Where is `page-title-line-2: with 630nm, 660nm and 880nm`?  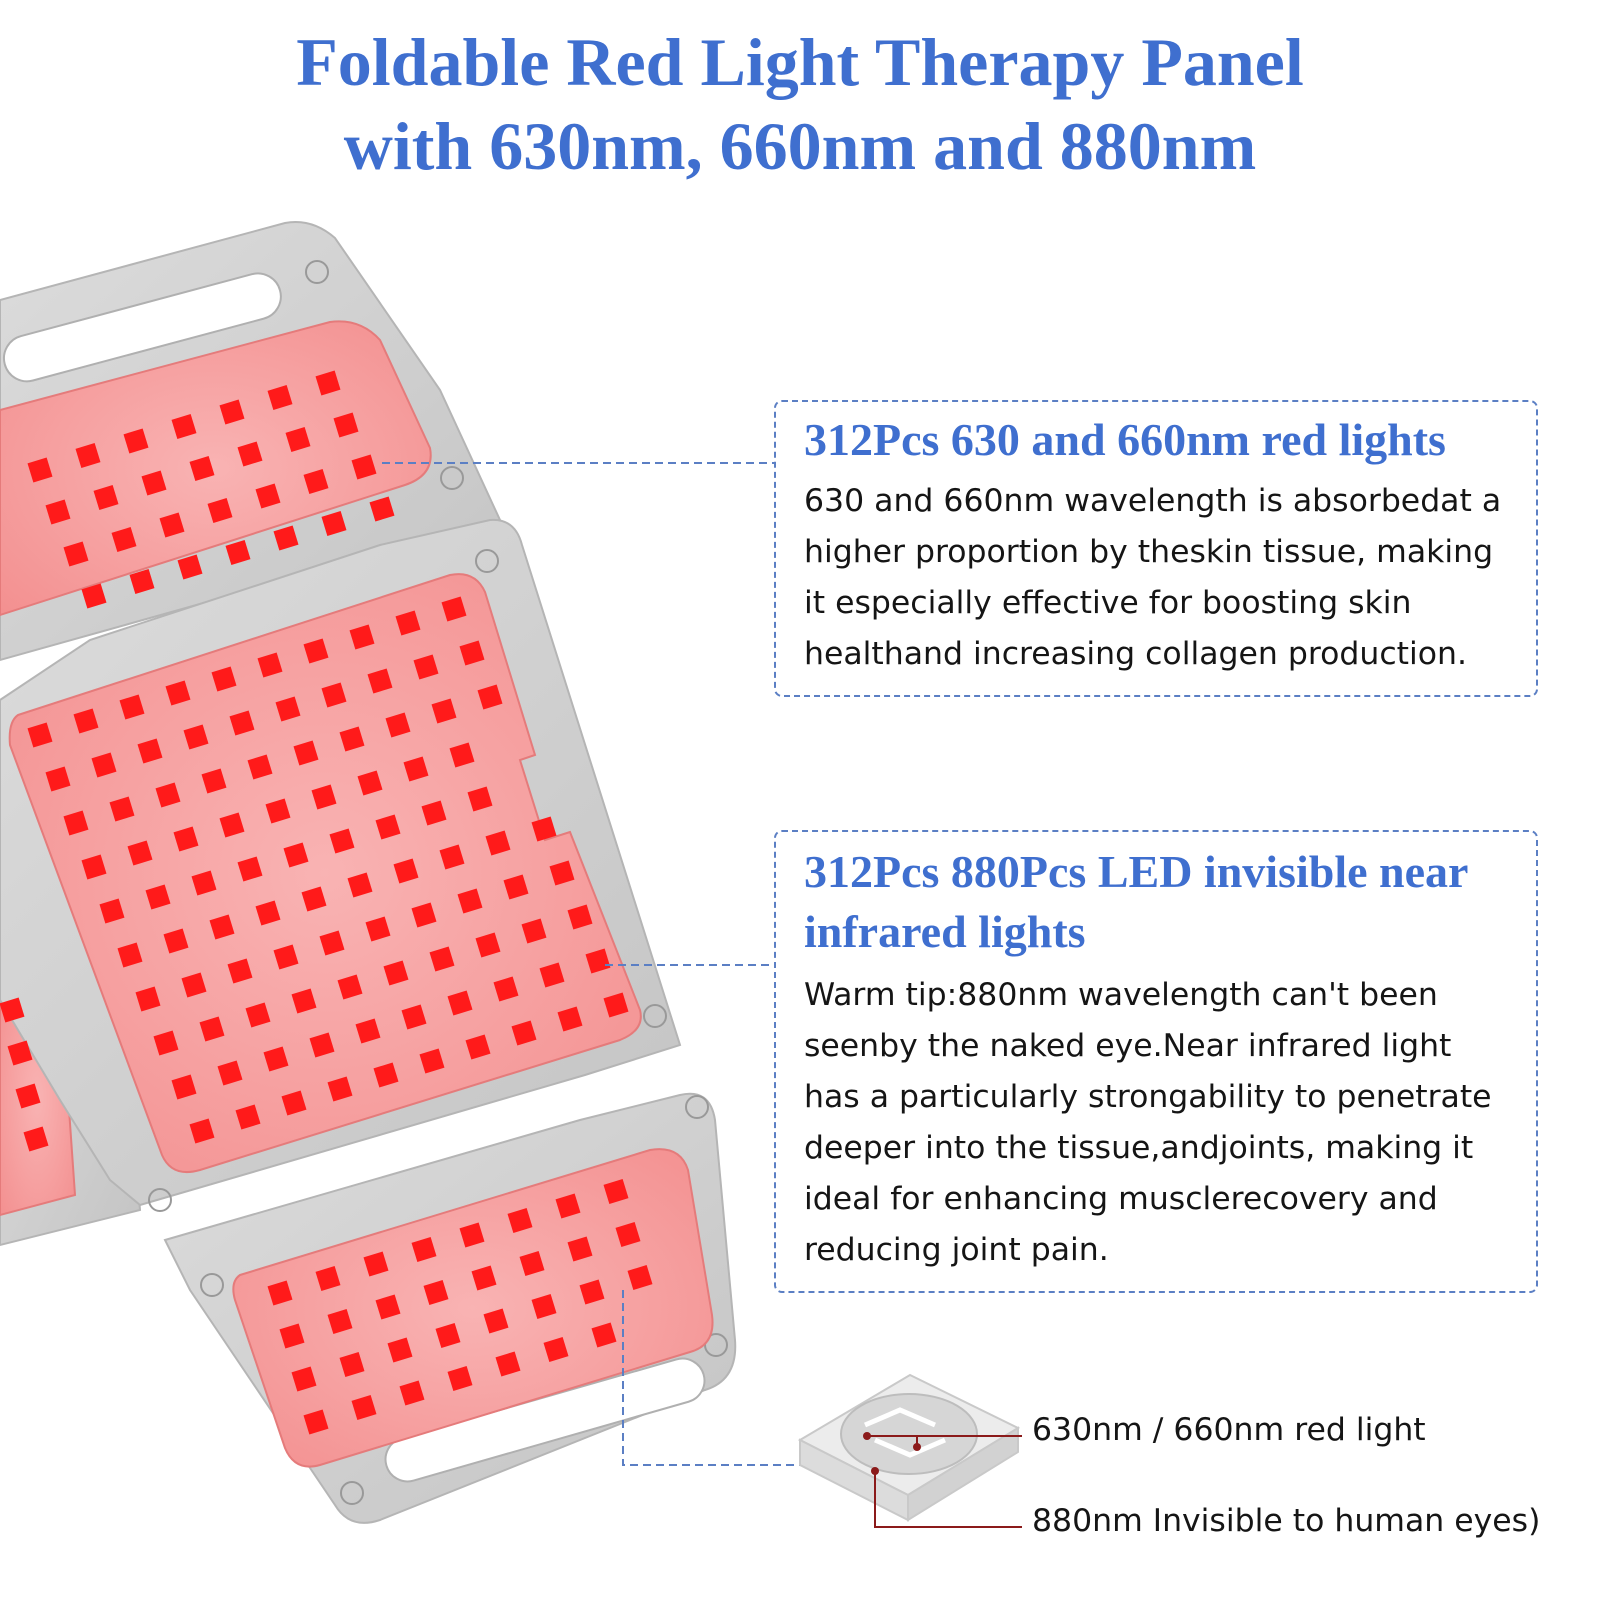 page-title-line-2: with 630nm, 660nm and 880nm is located at coordinates (800, 146).